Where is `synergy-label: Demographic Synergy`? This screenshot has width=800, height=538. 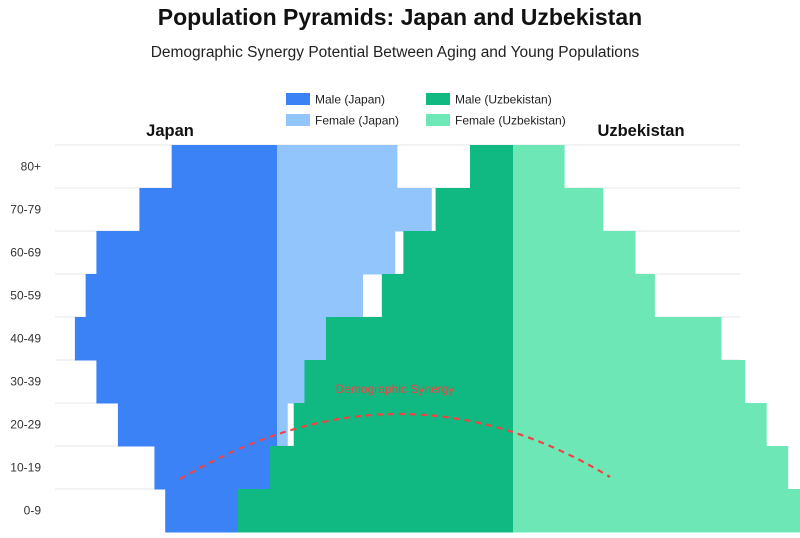
synergy-label: Demographic Synergy is located at coordinates (395, 389).